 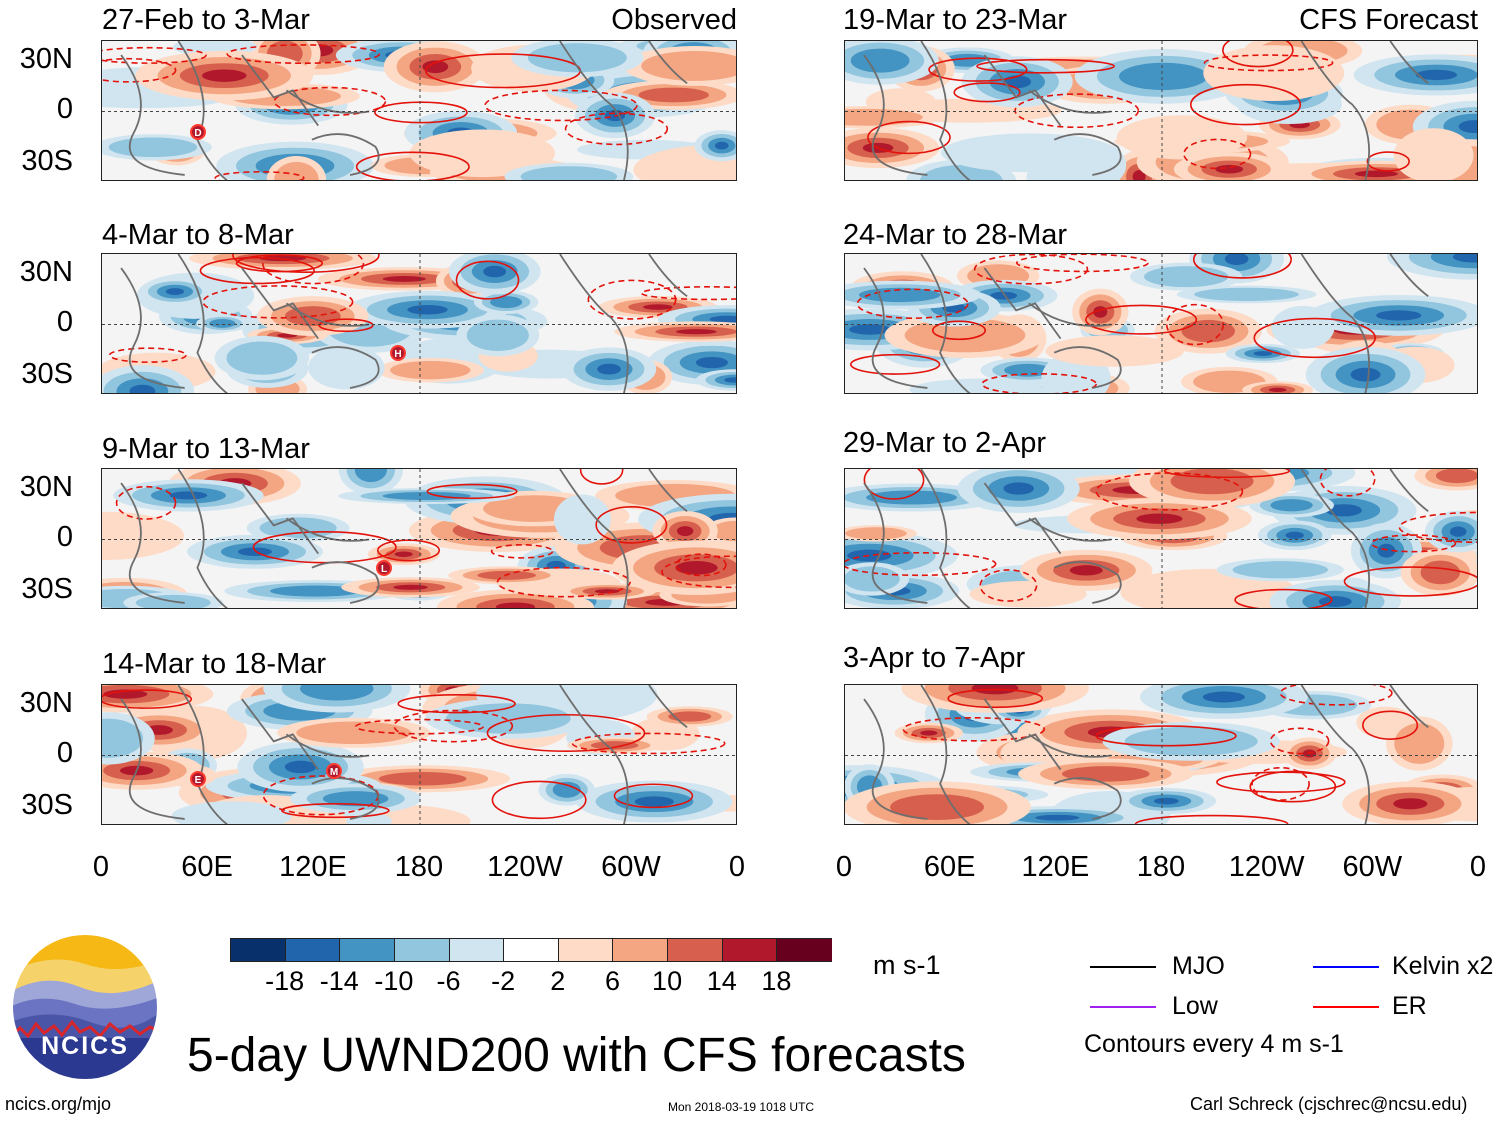 I want to click on tc-marker: H, so click(x=398, y=353).